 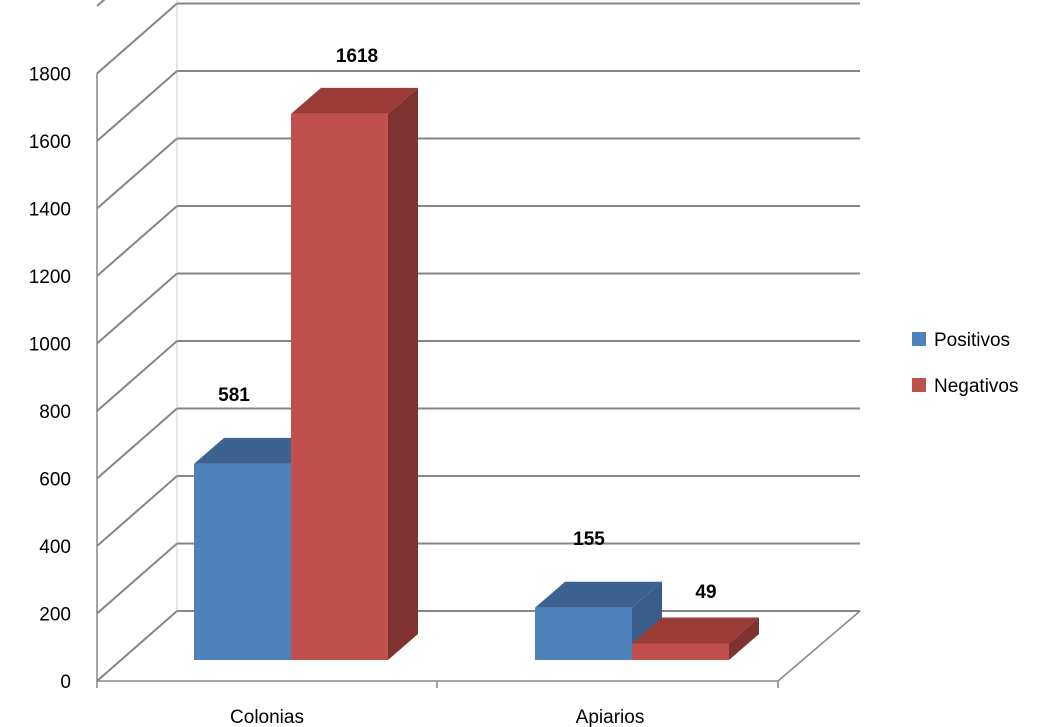 What do you see at coordinates (354, 100) in the screenshot?
I see `bar-negativos-colonias-top` at bounding box center [354, 100].